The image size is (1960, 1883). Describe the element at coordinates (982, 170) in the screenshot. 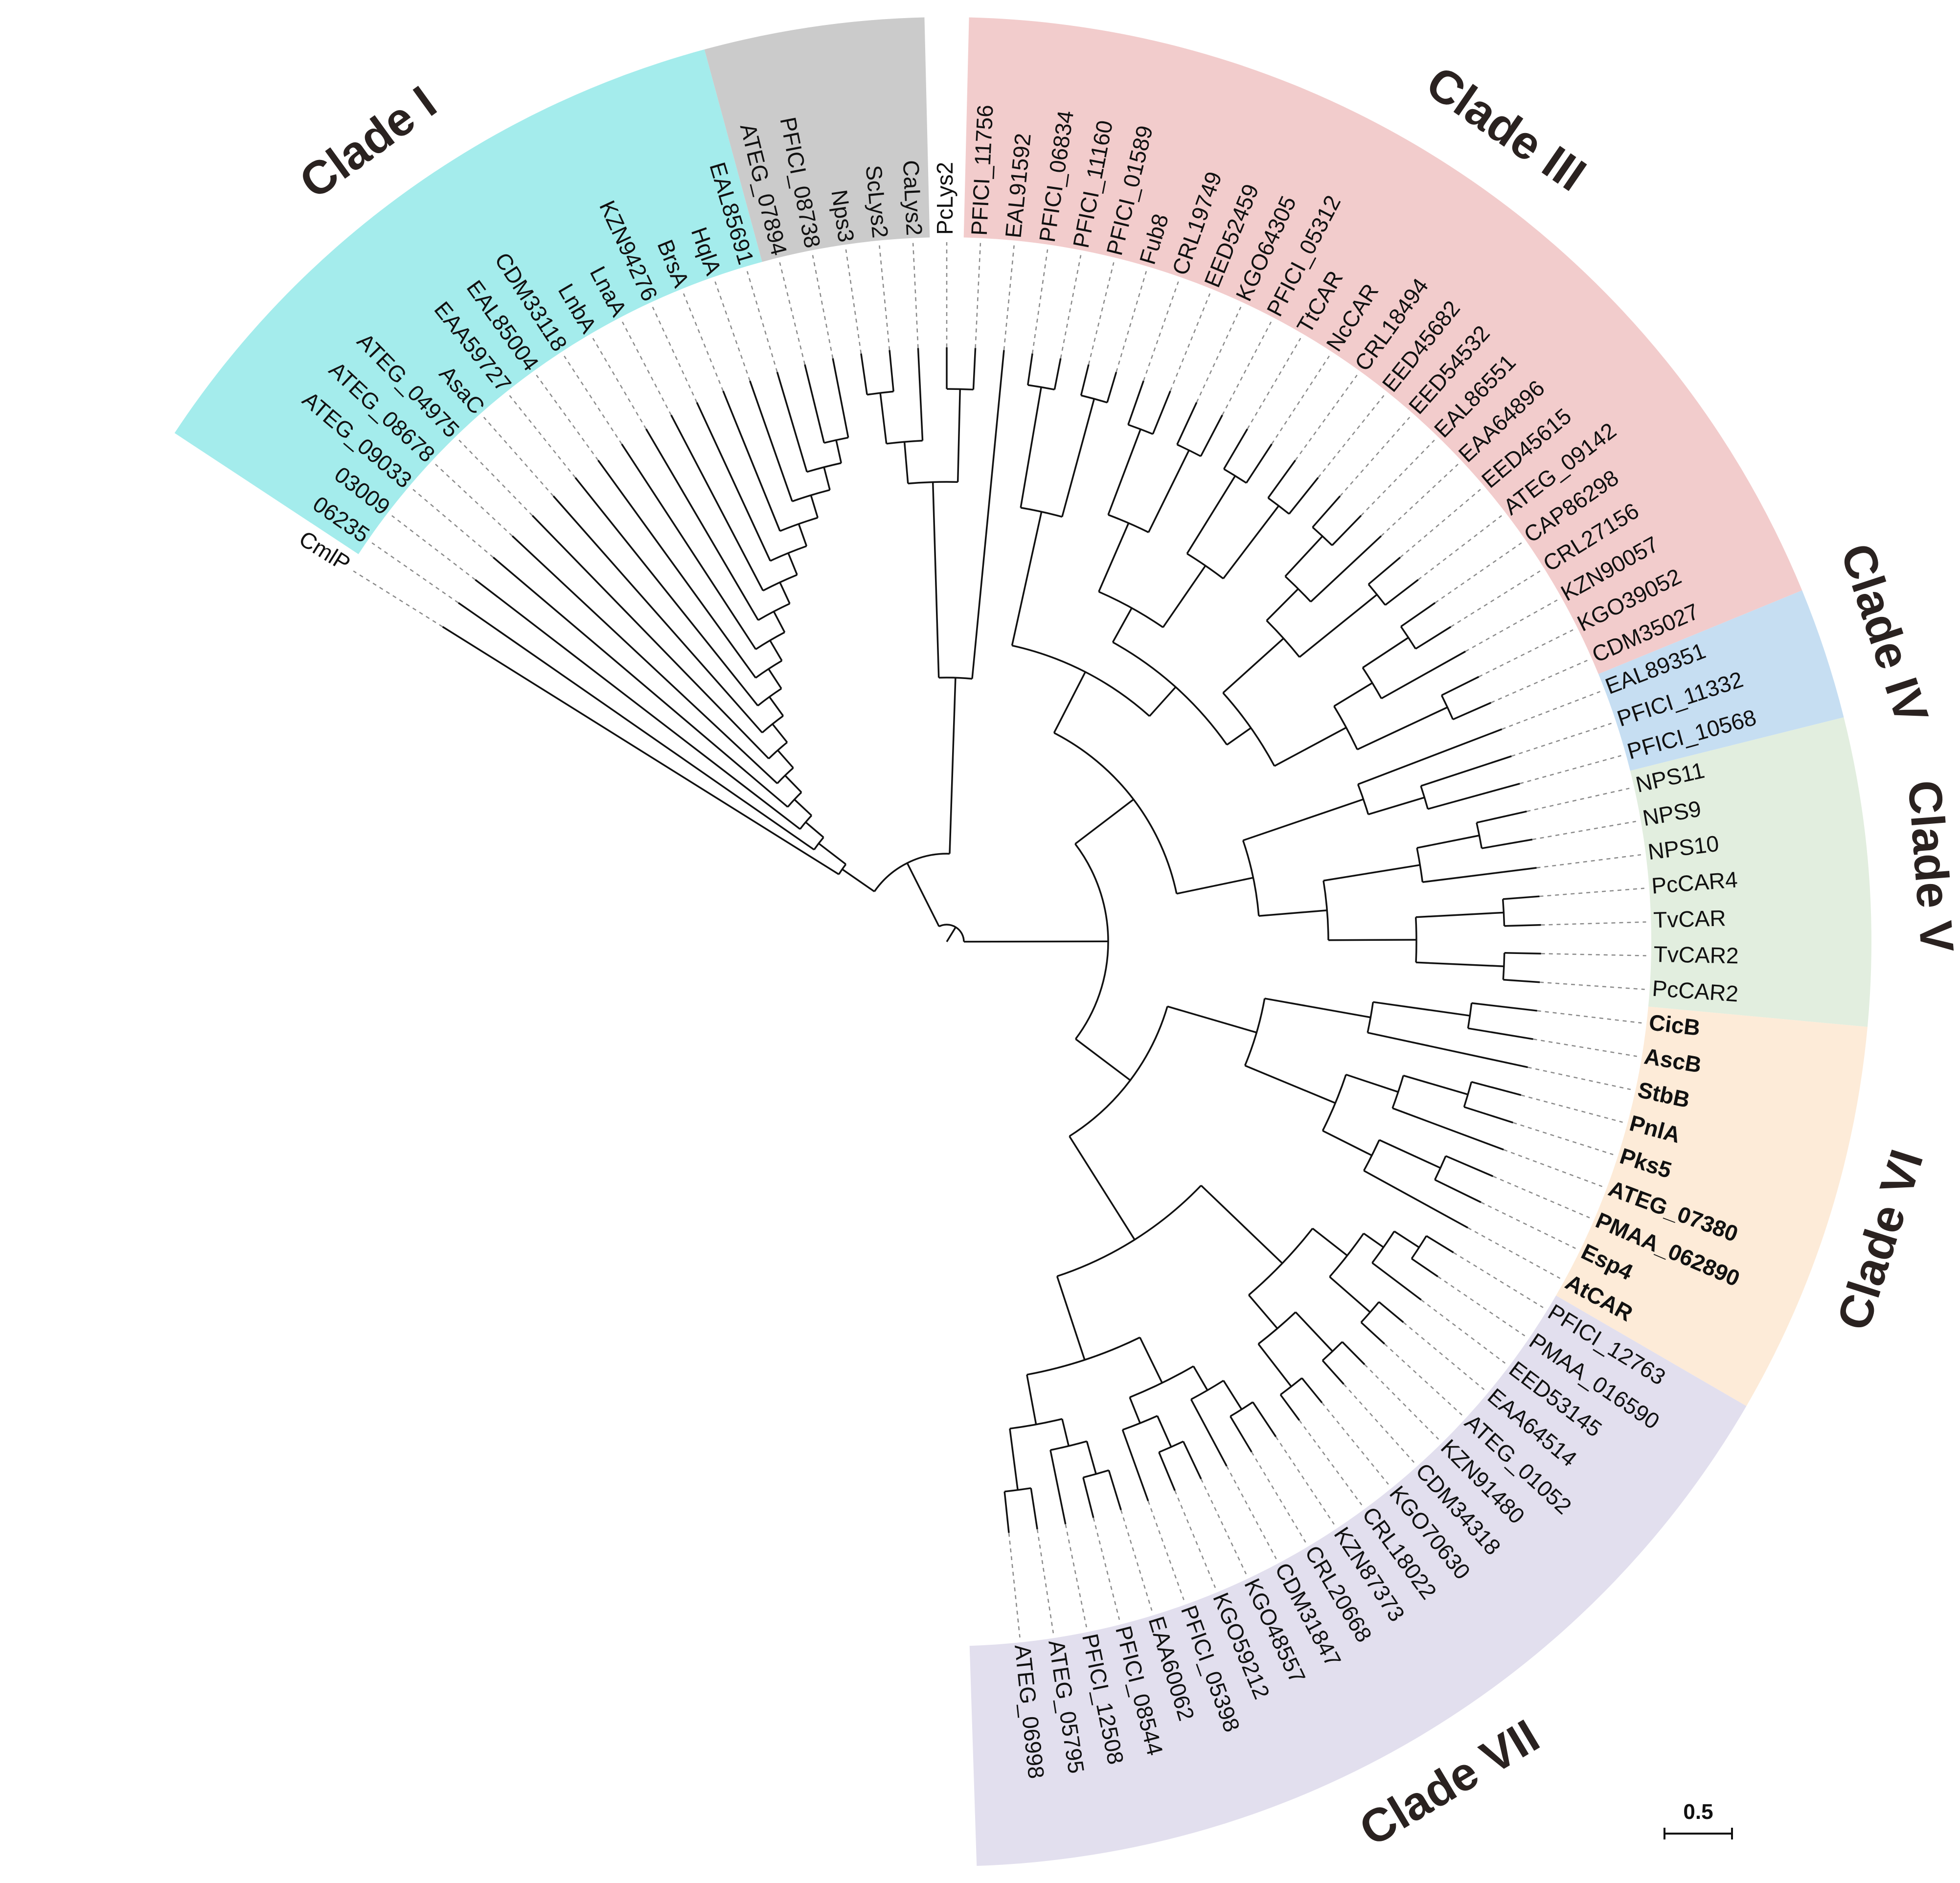

I see `leaf-label-pfici-11756: PFICI_11756` at that location.